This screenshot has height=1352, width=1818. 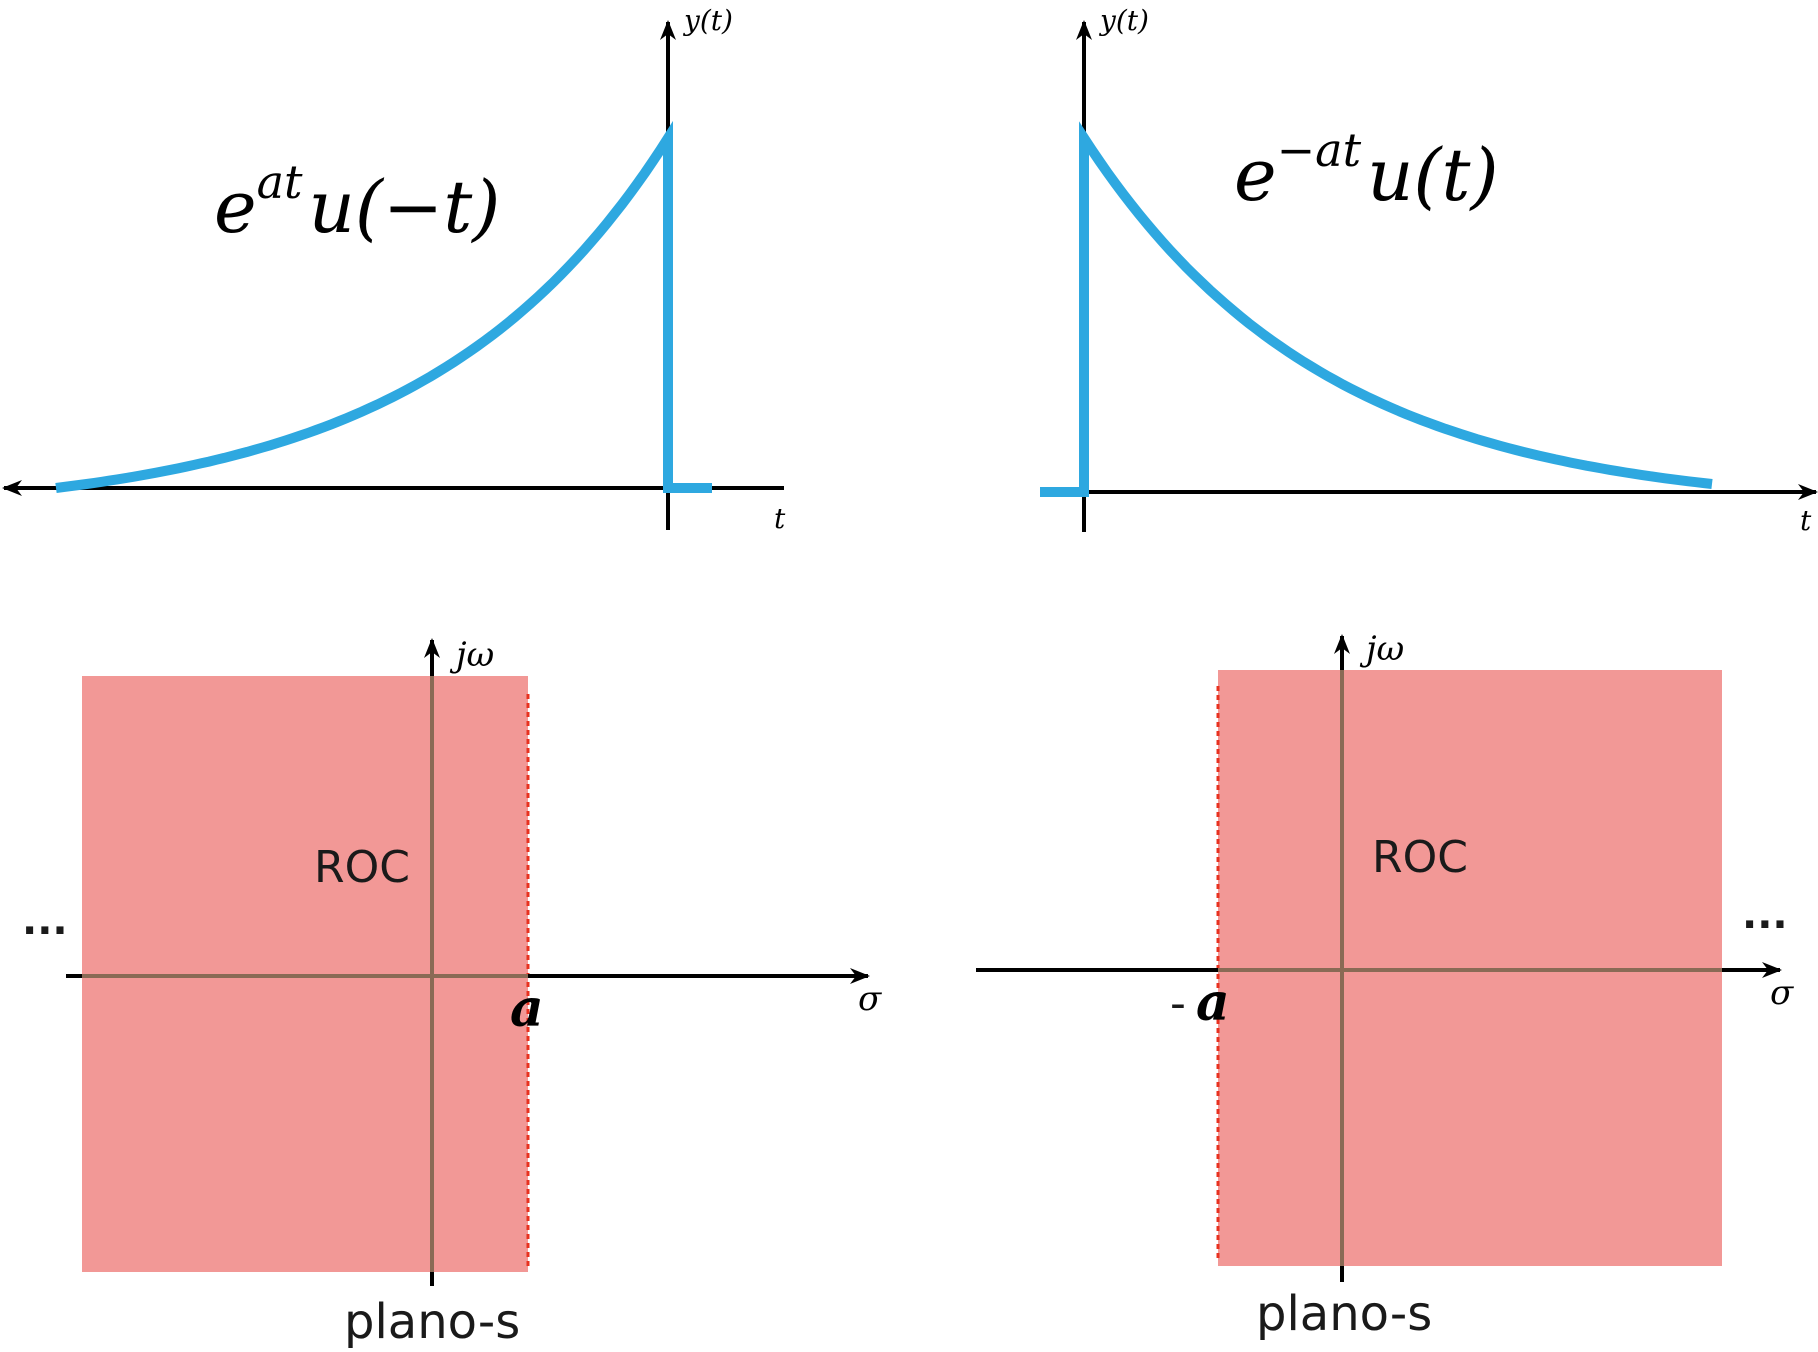 What do you see at coordinates (1366, 170) in the screenshot?
I see `formula-right: e−atu(t)` at bounding box center [1366, 170].